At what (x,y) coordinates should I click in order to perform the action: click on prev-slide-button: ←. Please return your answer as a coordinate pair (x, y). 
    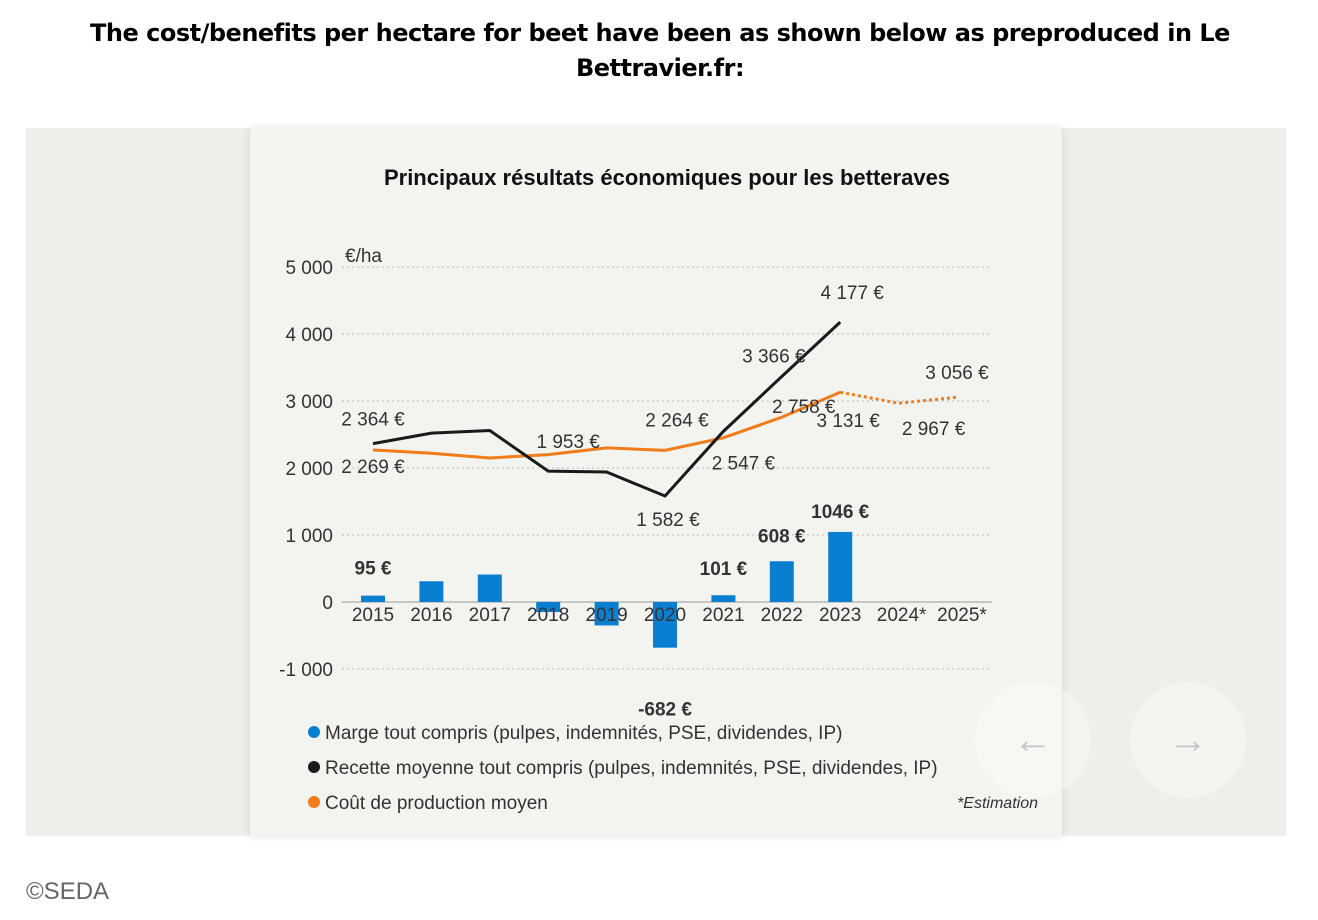
    Looking at the image, I should click on (1033, 740).